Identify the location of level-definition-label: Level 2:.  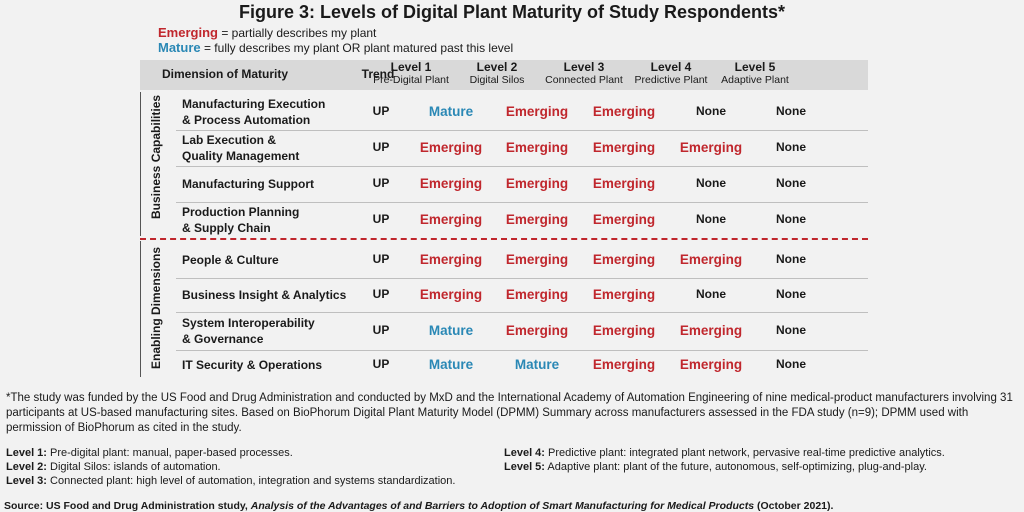
(26, 467).